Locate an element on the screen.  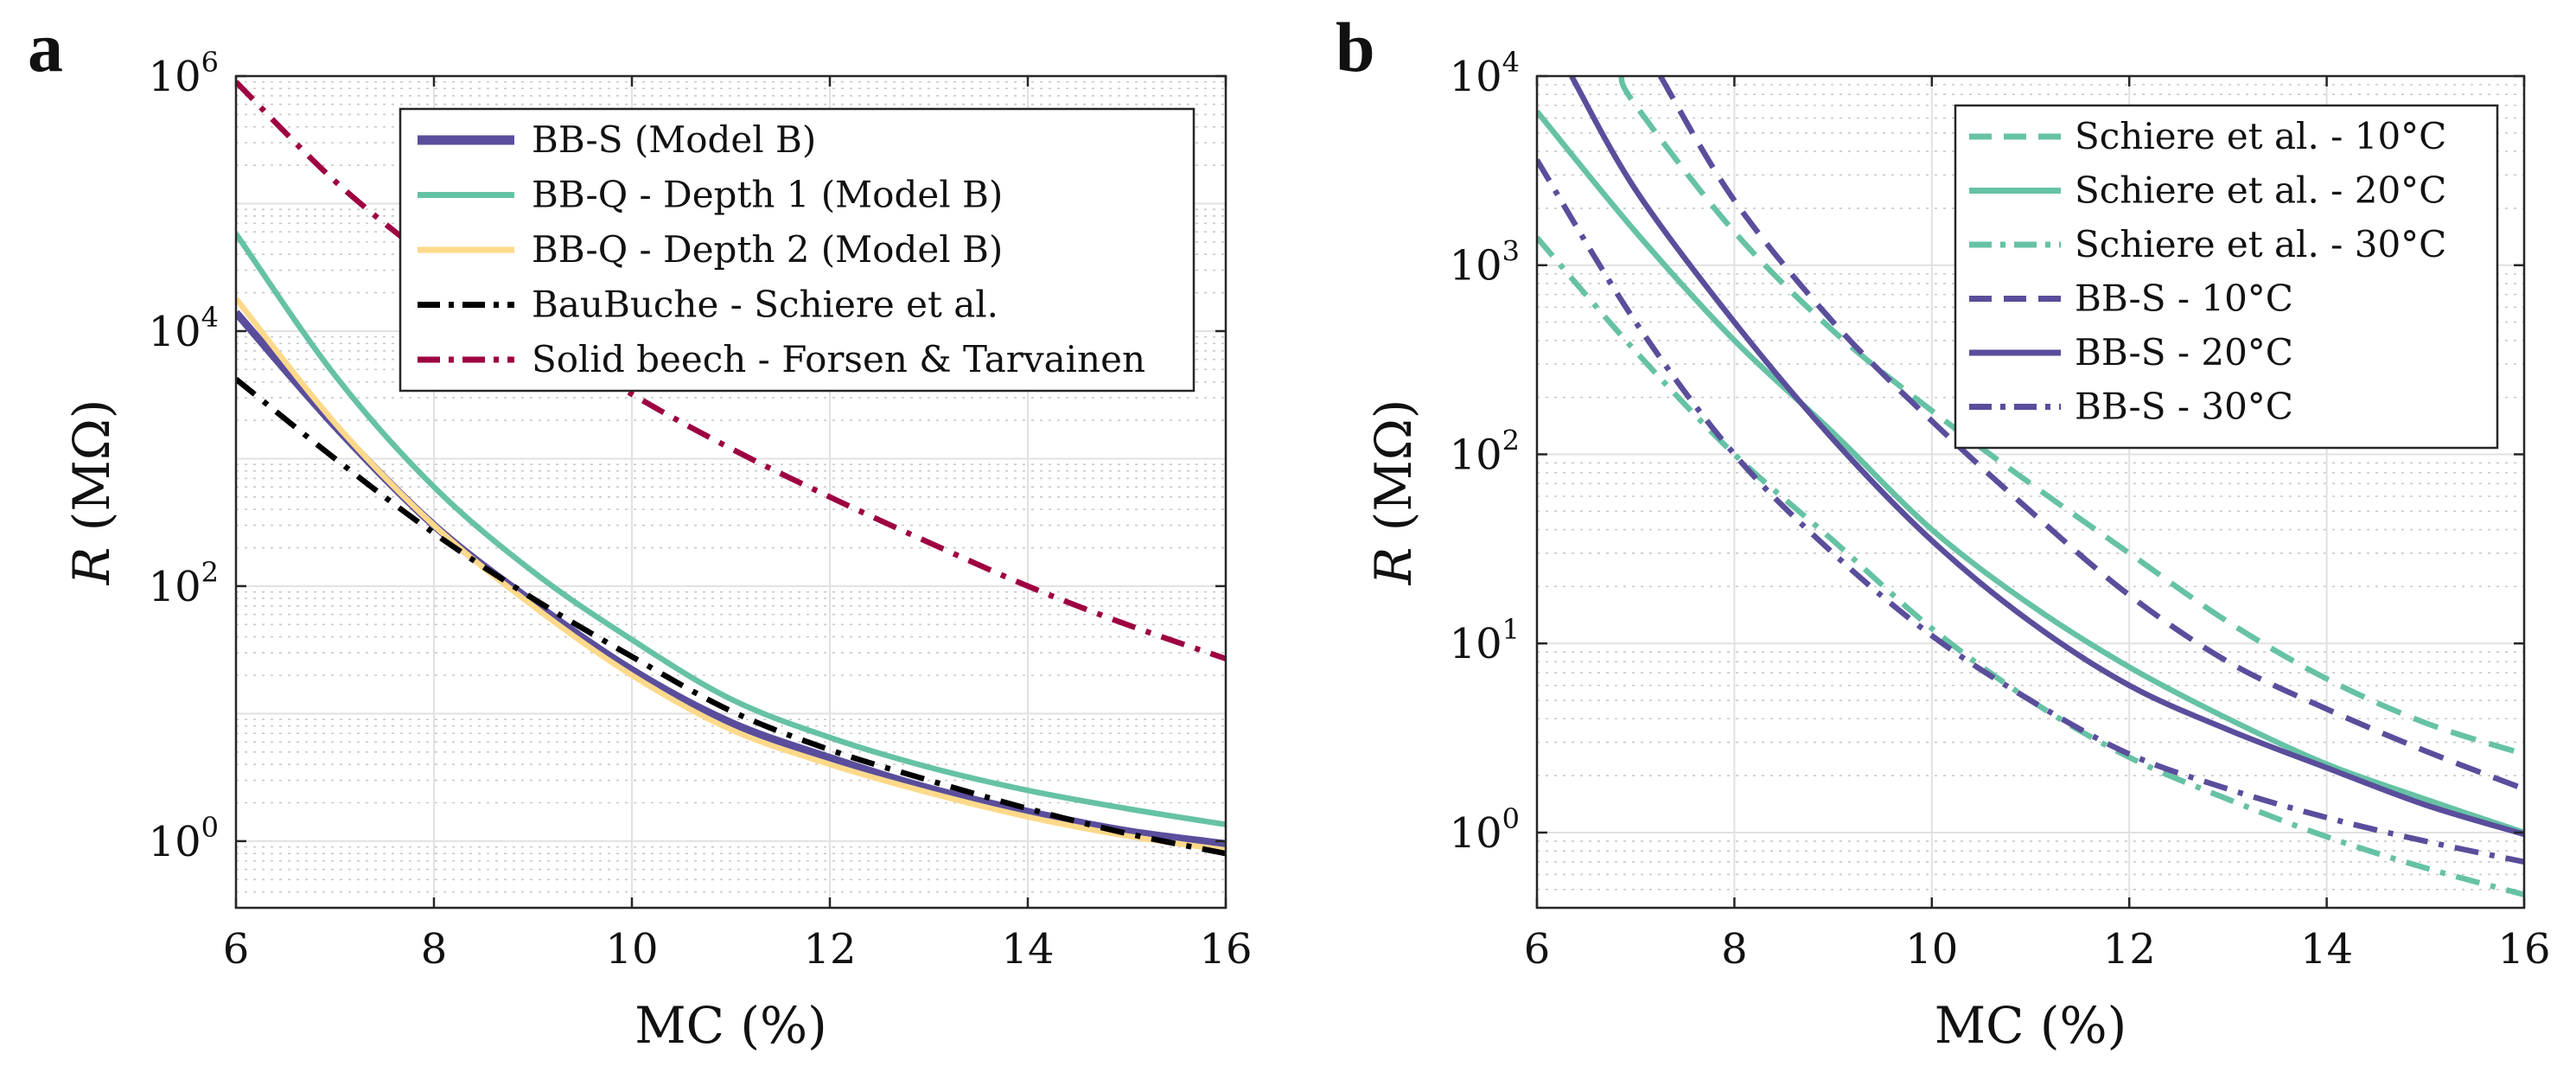
panel-a-y-tick-label: 10⁰ is located at coordinates (184, 838).